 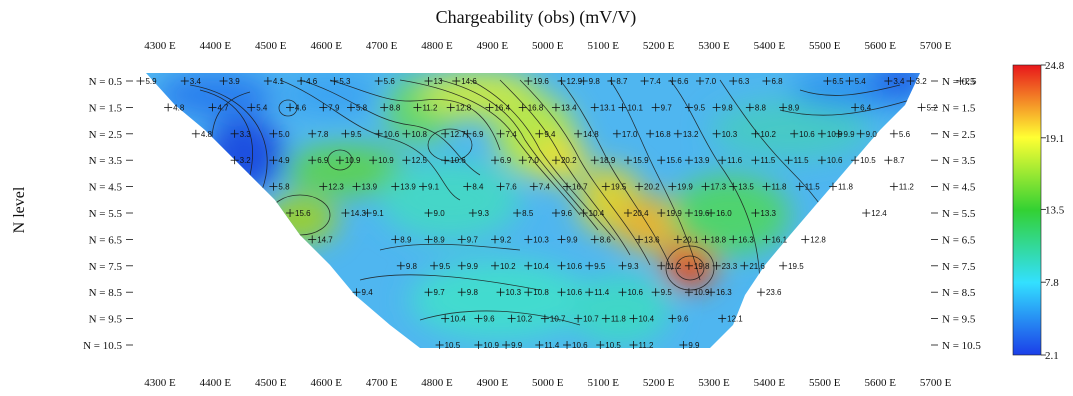 What do you see at coordinates (739, 81) in the screenshot?
I see `data-point: 6.3` at bounding box center [739, 81].